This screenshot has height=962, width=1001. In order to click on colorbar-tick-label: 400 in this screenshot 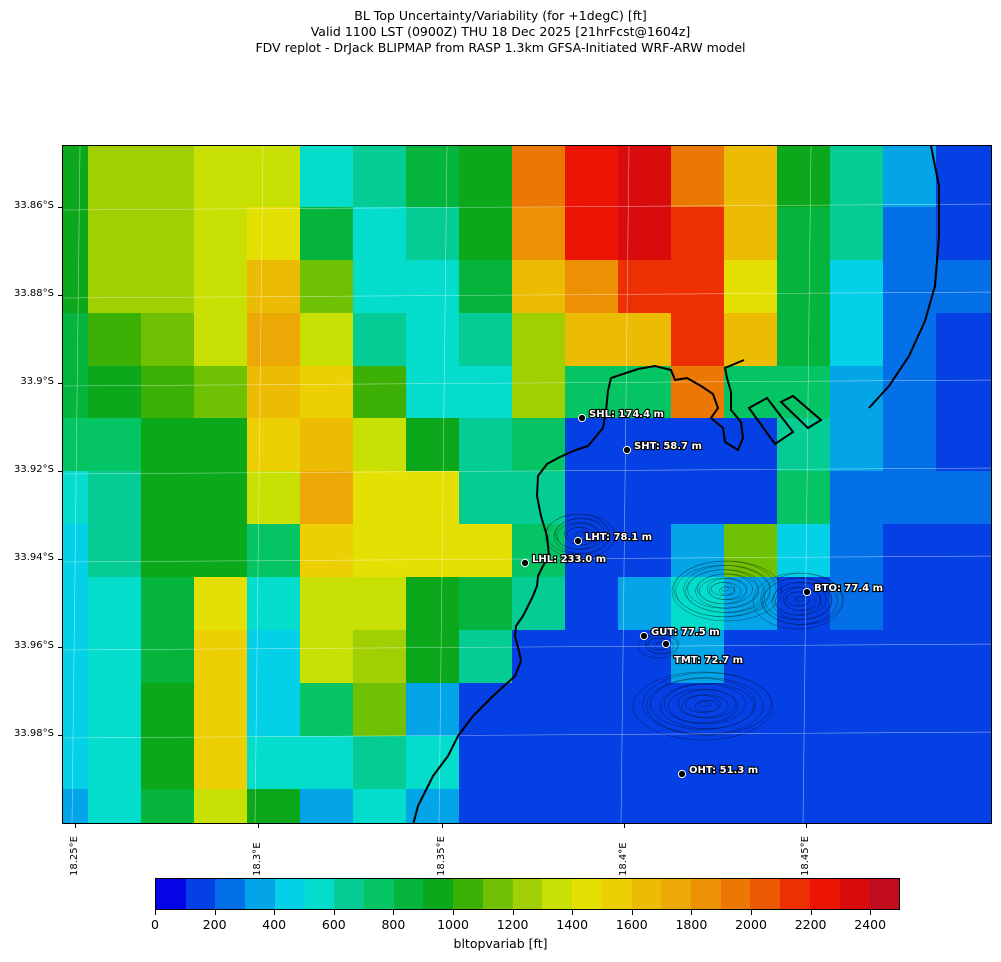, I will do `click(274, 924)`.